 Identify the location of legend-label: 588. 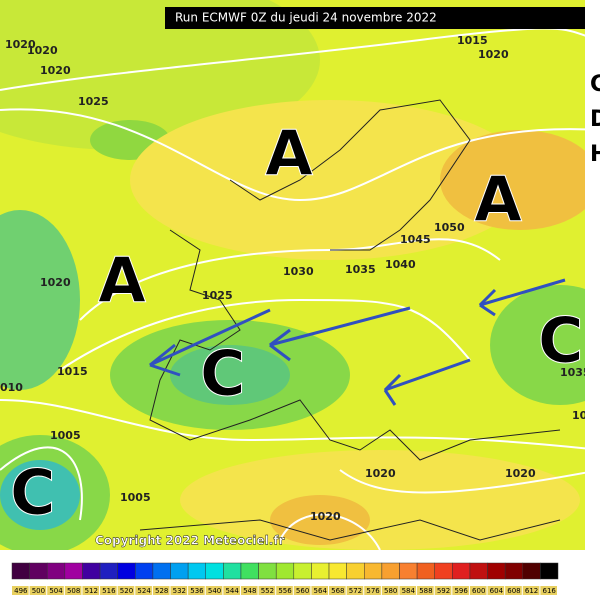
(425, 591).